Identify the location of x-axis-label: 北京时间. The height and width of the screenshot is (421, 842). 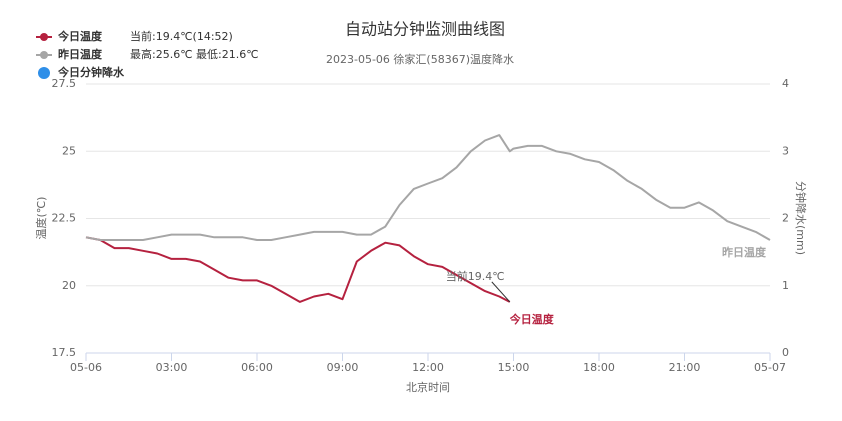
(428, 387).